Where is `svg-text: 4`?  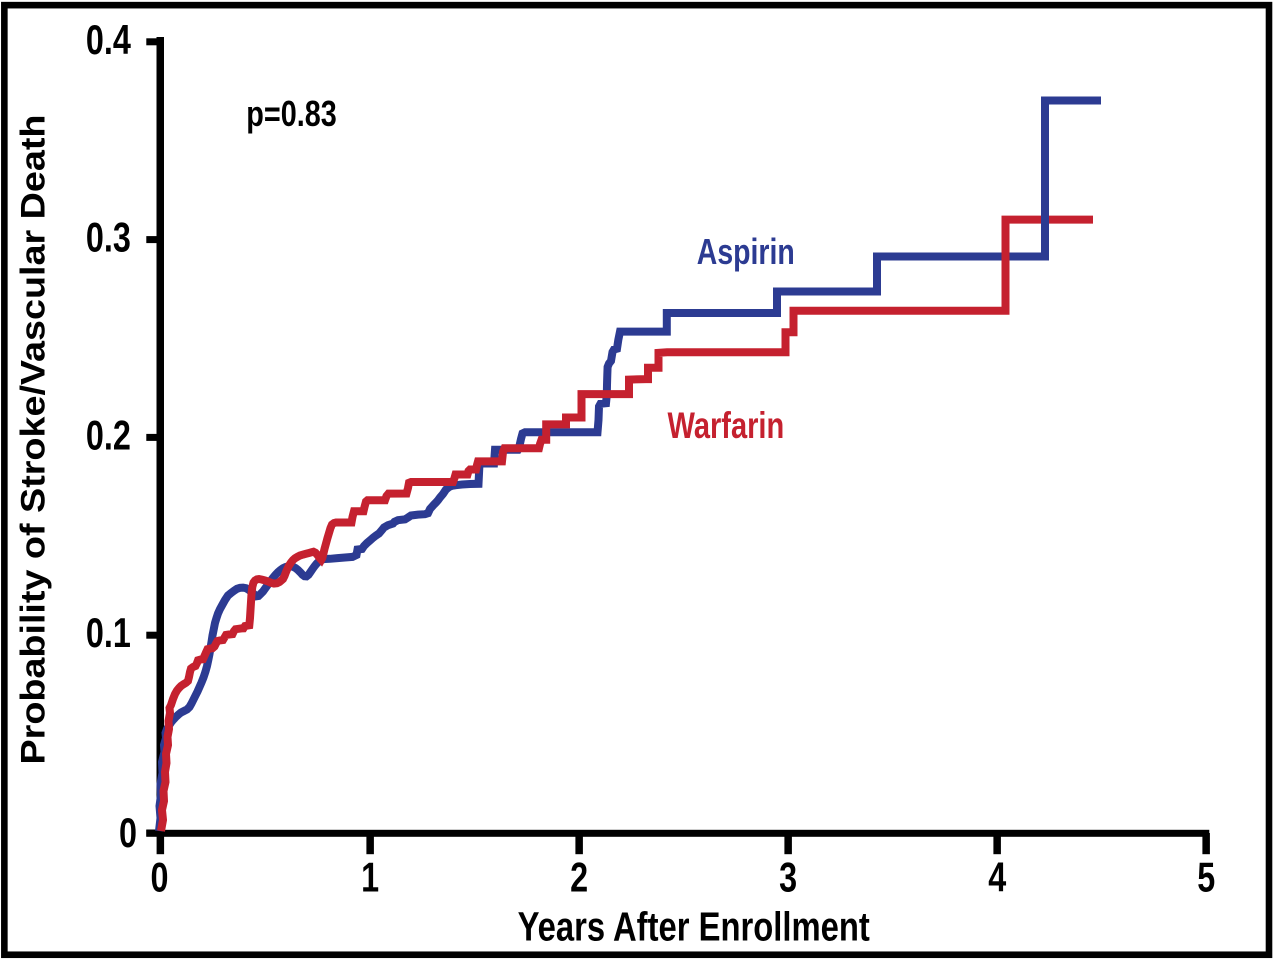
svg-text: 4 is located at coordinates (997, 876).